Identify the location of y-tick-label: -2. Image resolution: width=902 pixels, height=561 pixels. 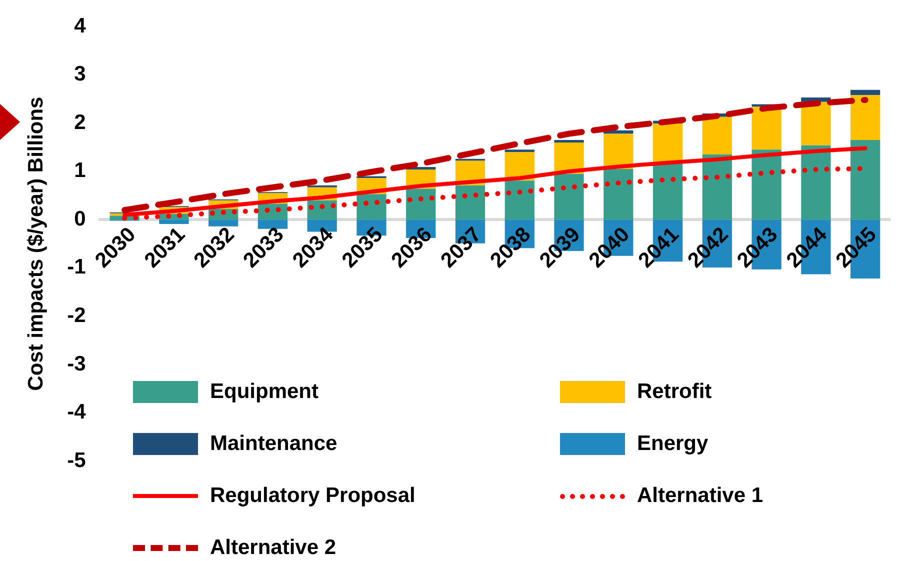
(76, 315).